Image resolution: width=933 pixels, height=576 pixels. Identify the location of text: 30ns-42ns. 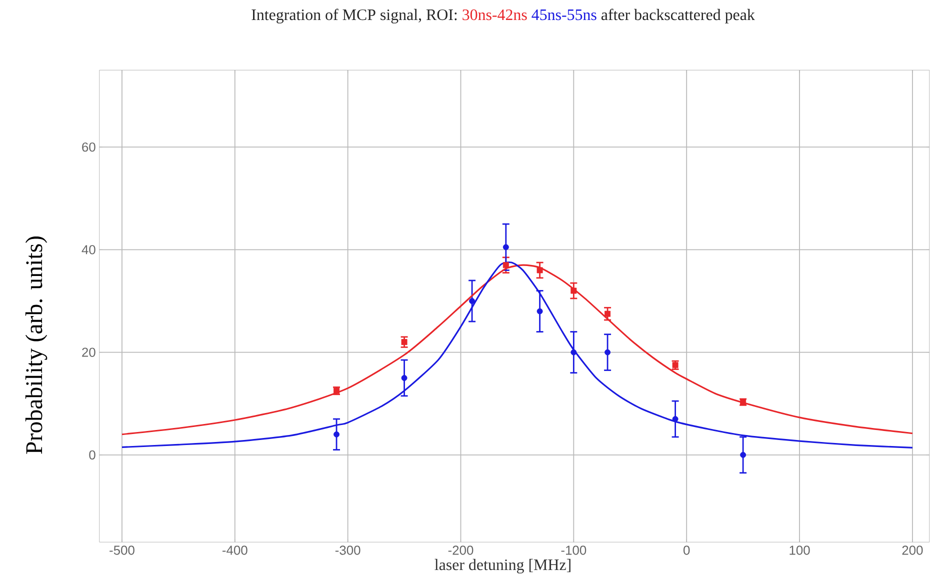
(494, 14).